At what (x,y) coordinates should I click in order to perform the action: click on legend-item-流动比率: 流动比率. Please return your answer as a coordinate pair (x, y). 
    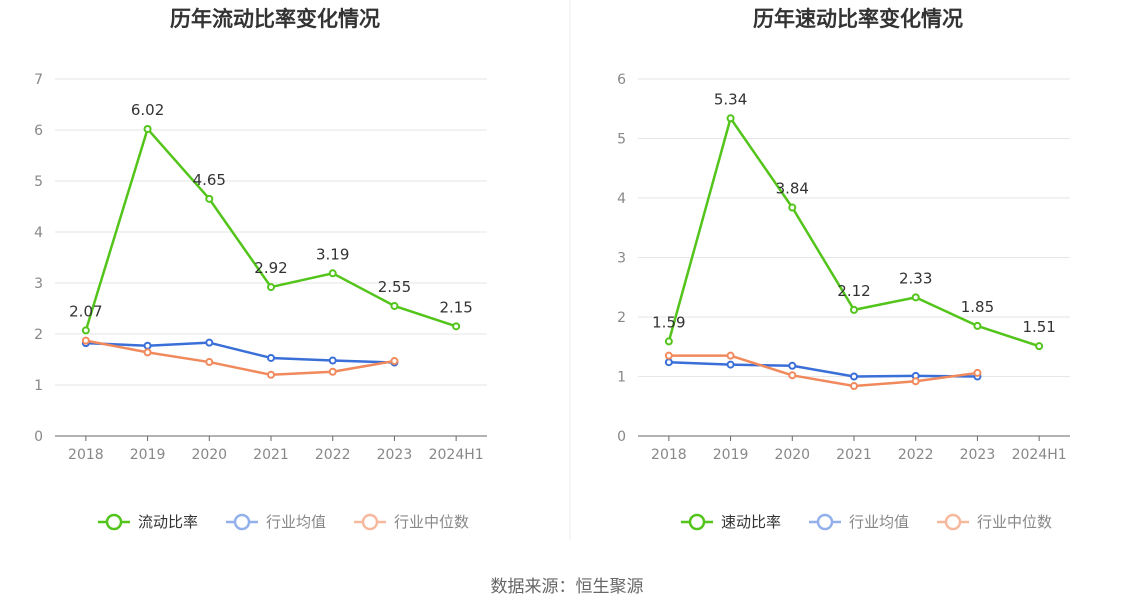
    Looking at the image, I should click on (148, 522).